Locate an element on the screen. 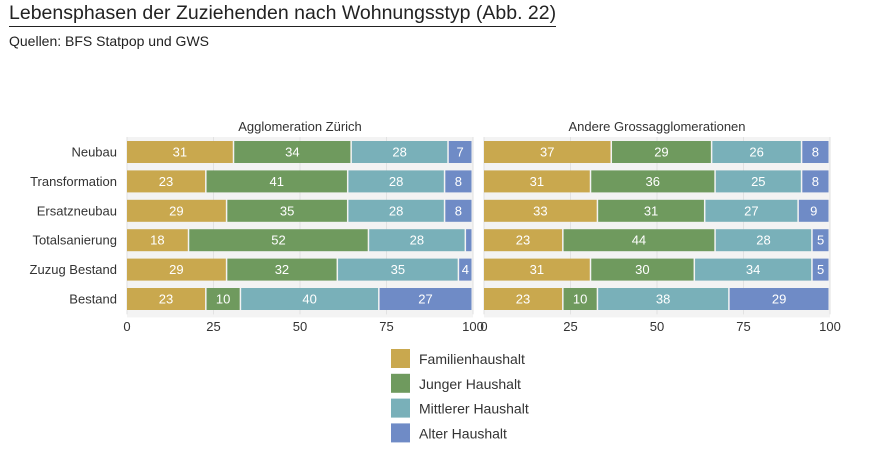 The image size is (873, 449). bar-data-label: 37 is located at coordinates (547, 152).